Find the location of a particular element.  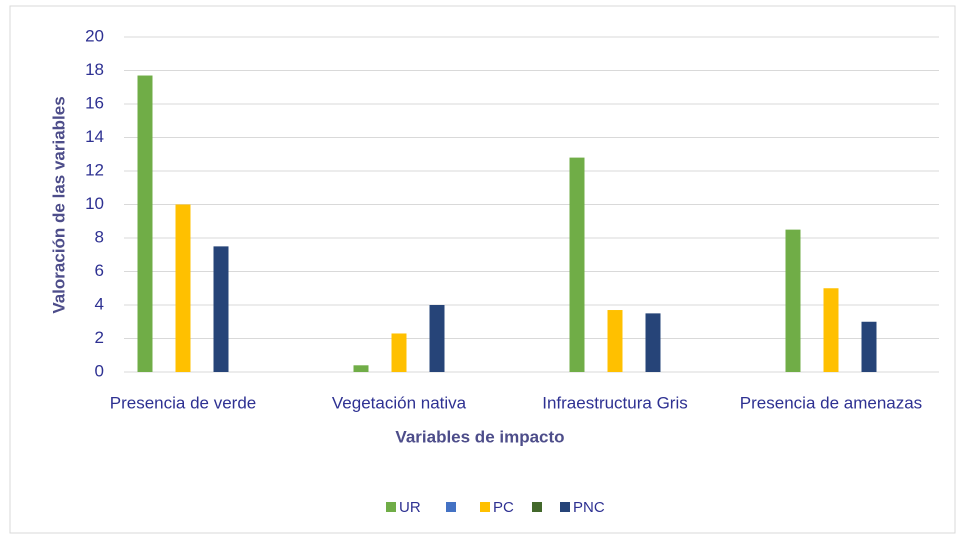

y-tick-label: 4 is located at coordinates (99, 303).